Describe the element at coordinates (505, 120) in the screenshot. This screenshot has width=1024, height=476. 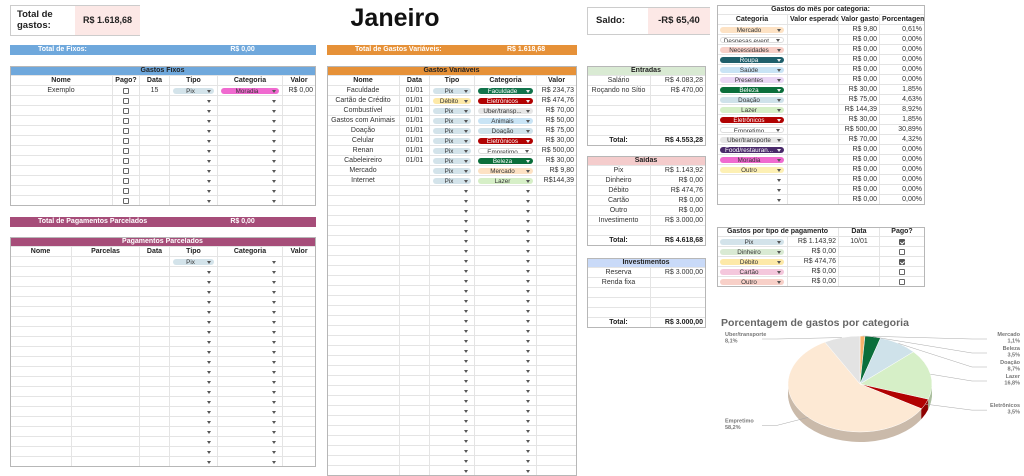
I see `dropdown-chip: Animais` at that location.